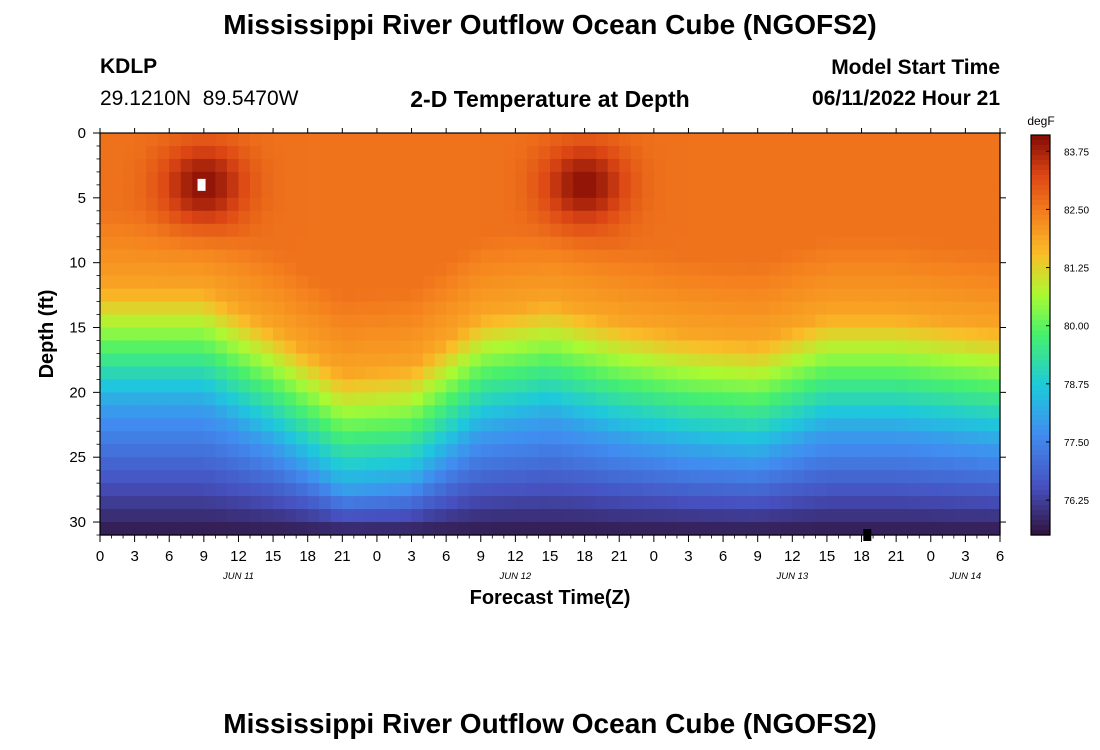 The image size is (1100, 750). I want to click on x-tick-label: 18, so click(584, 556).